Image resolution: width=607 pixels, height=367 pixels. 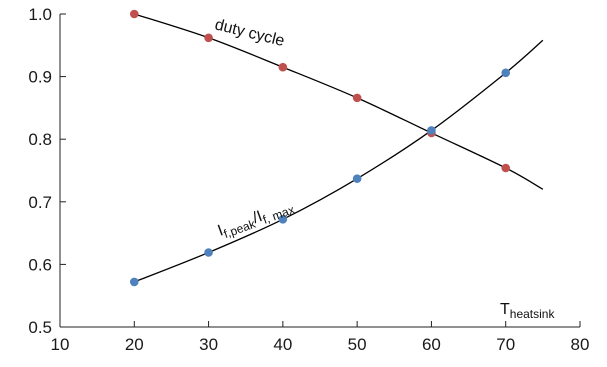 What do you see at coordinates (208, 344) in the screenshot?
I see `x-tick-label: 30` at bounding box center [208, 344].